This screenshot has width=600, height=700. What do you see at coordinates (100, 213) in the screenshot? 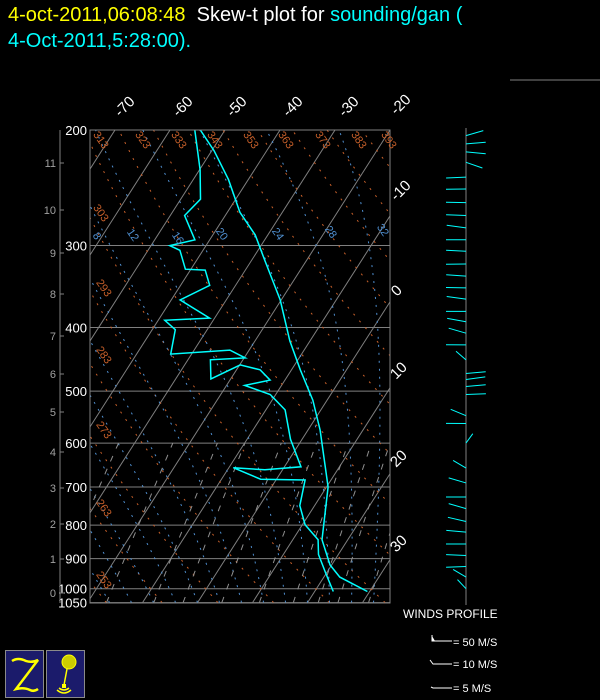
I see `dry-adiabat-label: 303` at bounding box center [100, 213].